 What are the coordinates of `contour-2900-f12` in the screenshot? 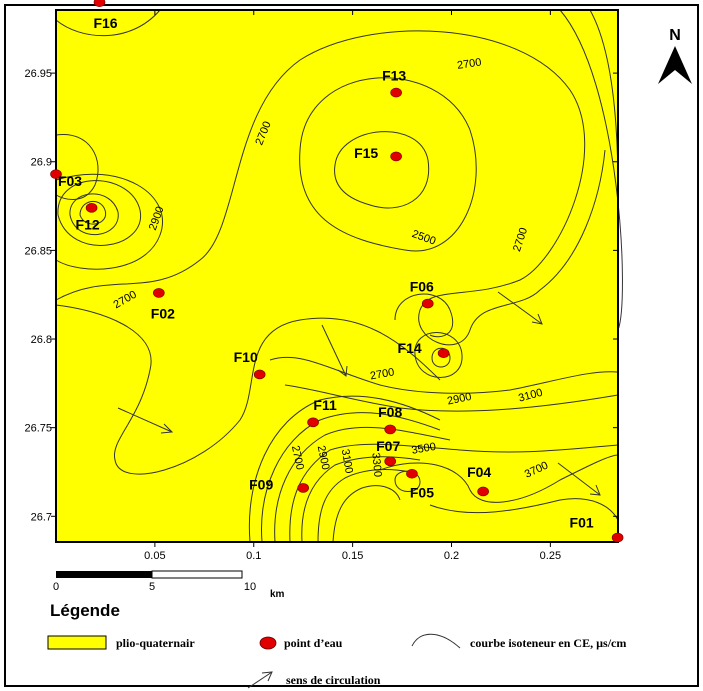 It's located at (109, 221).